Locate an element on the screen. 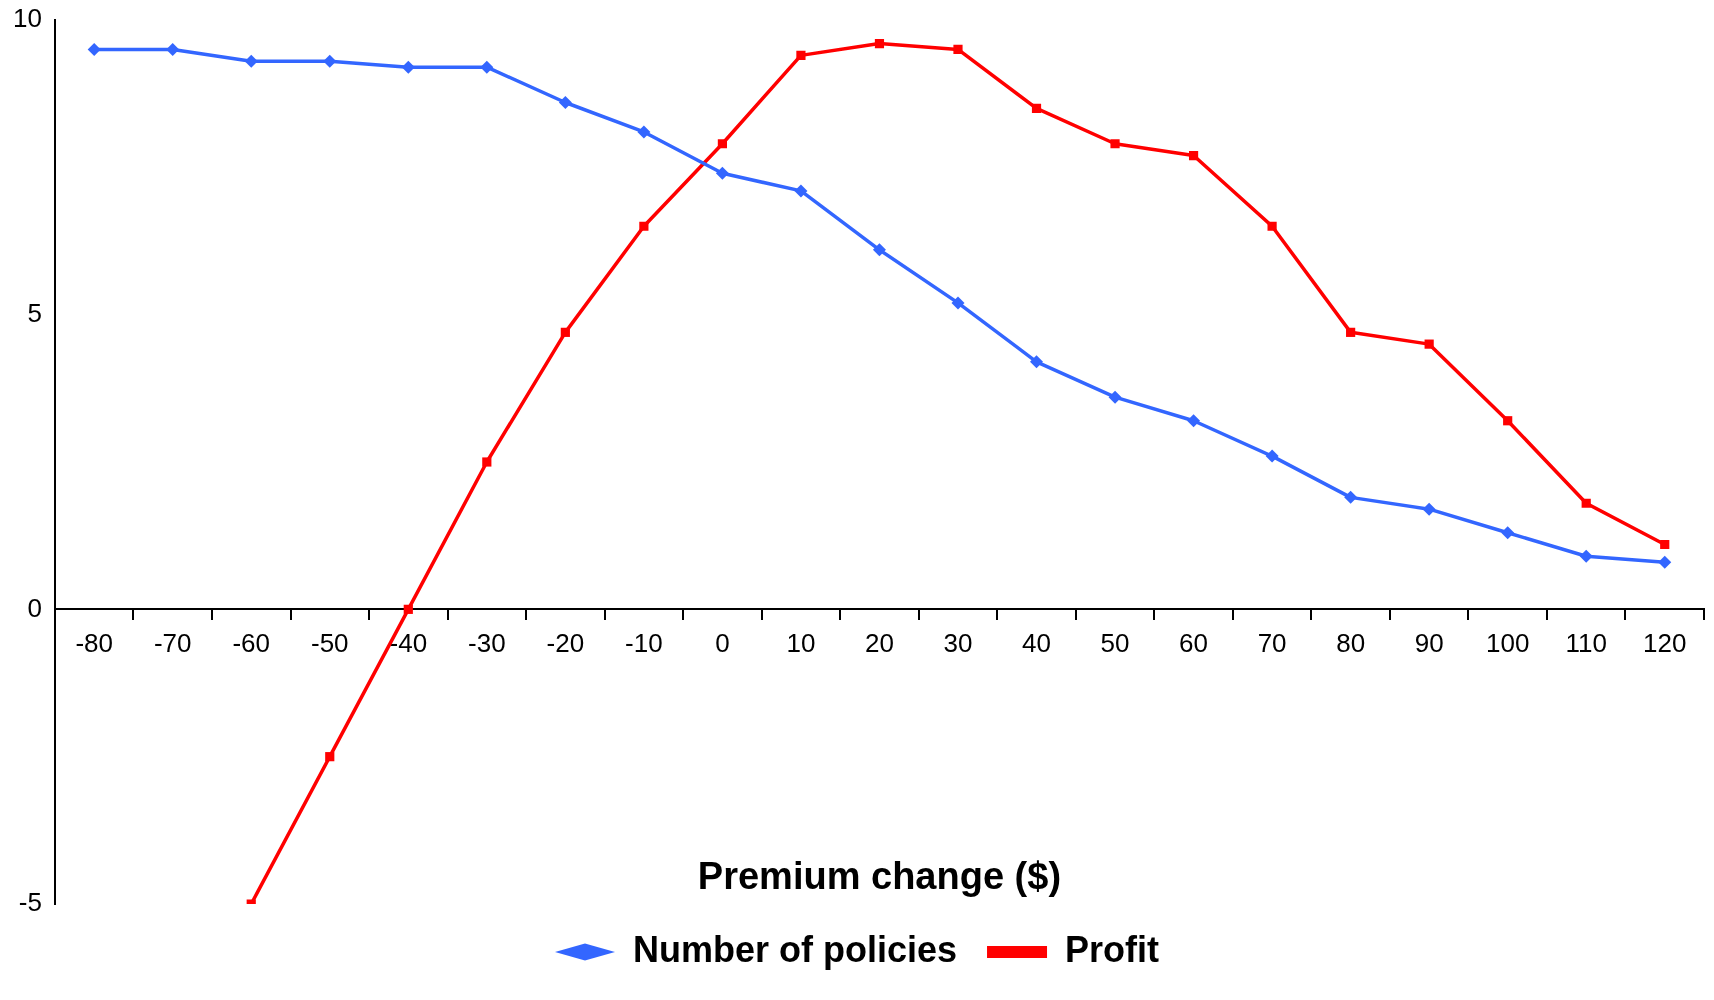 The height and width of the screenshot is (1000, 1714). x-tick-label: 50 is located at coordinates (1115, 643).